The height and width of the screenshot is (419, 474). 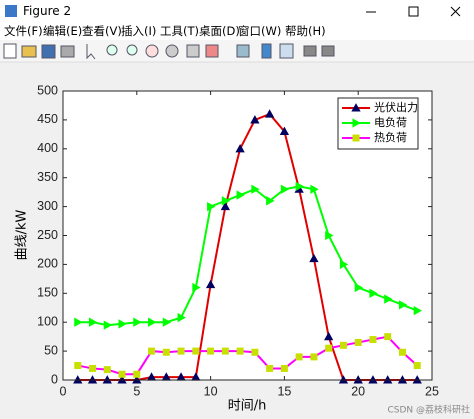 What do you see at coordinates (132, 50) in the screenshot?
I see `zoom-out-icon` at bounding box center [132, 50].